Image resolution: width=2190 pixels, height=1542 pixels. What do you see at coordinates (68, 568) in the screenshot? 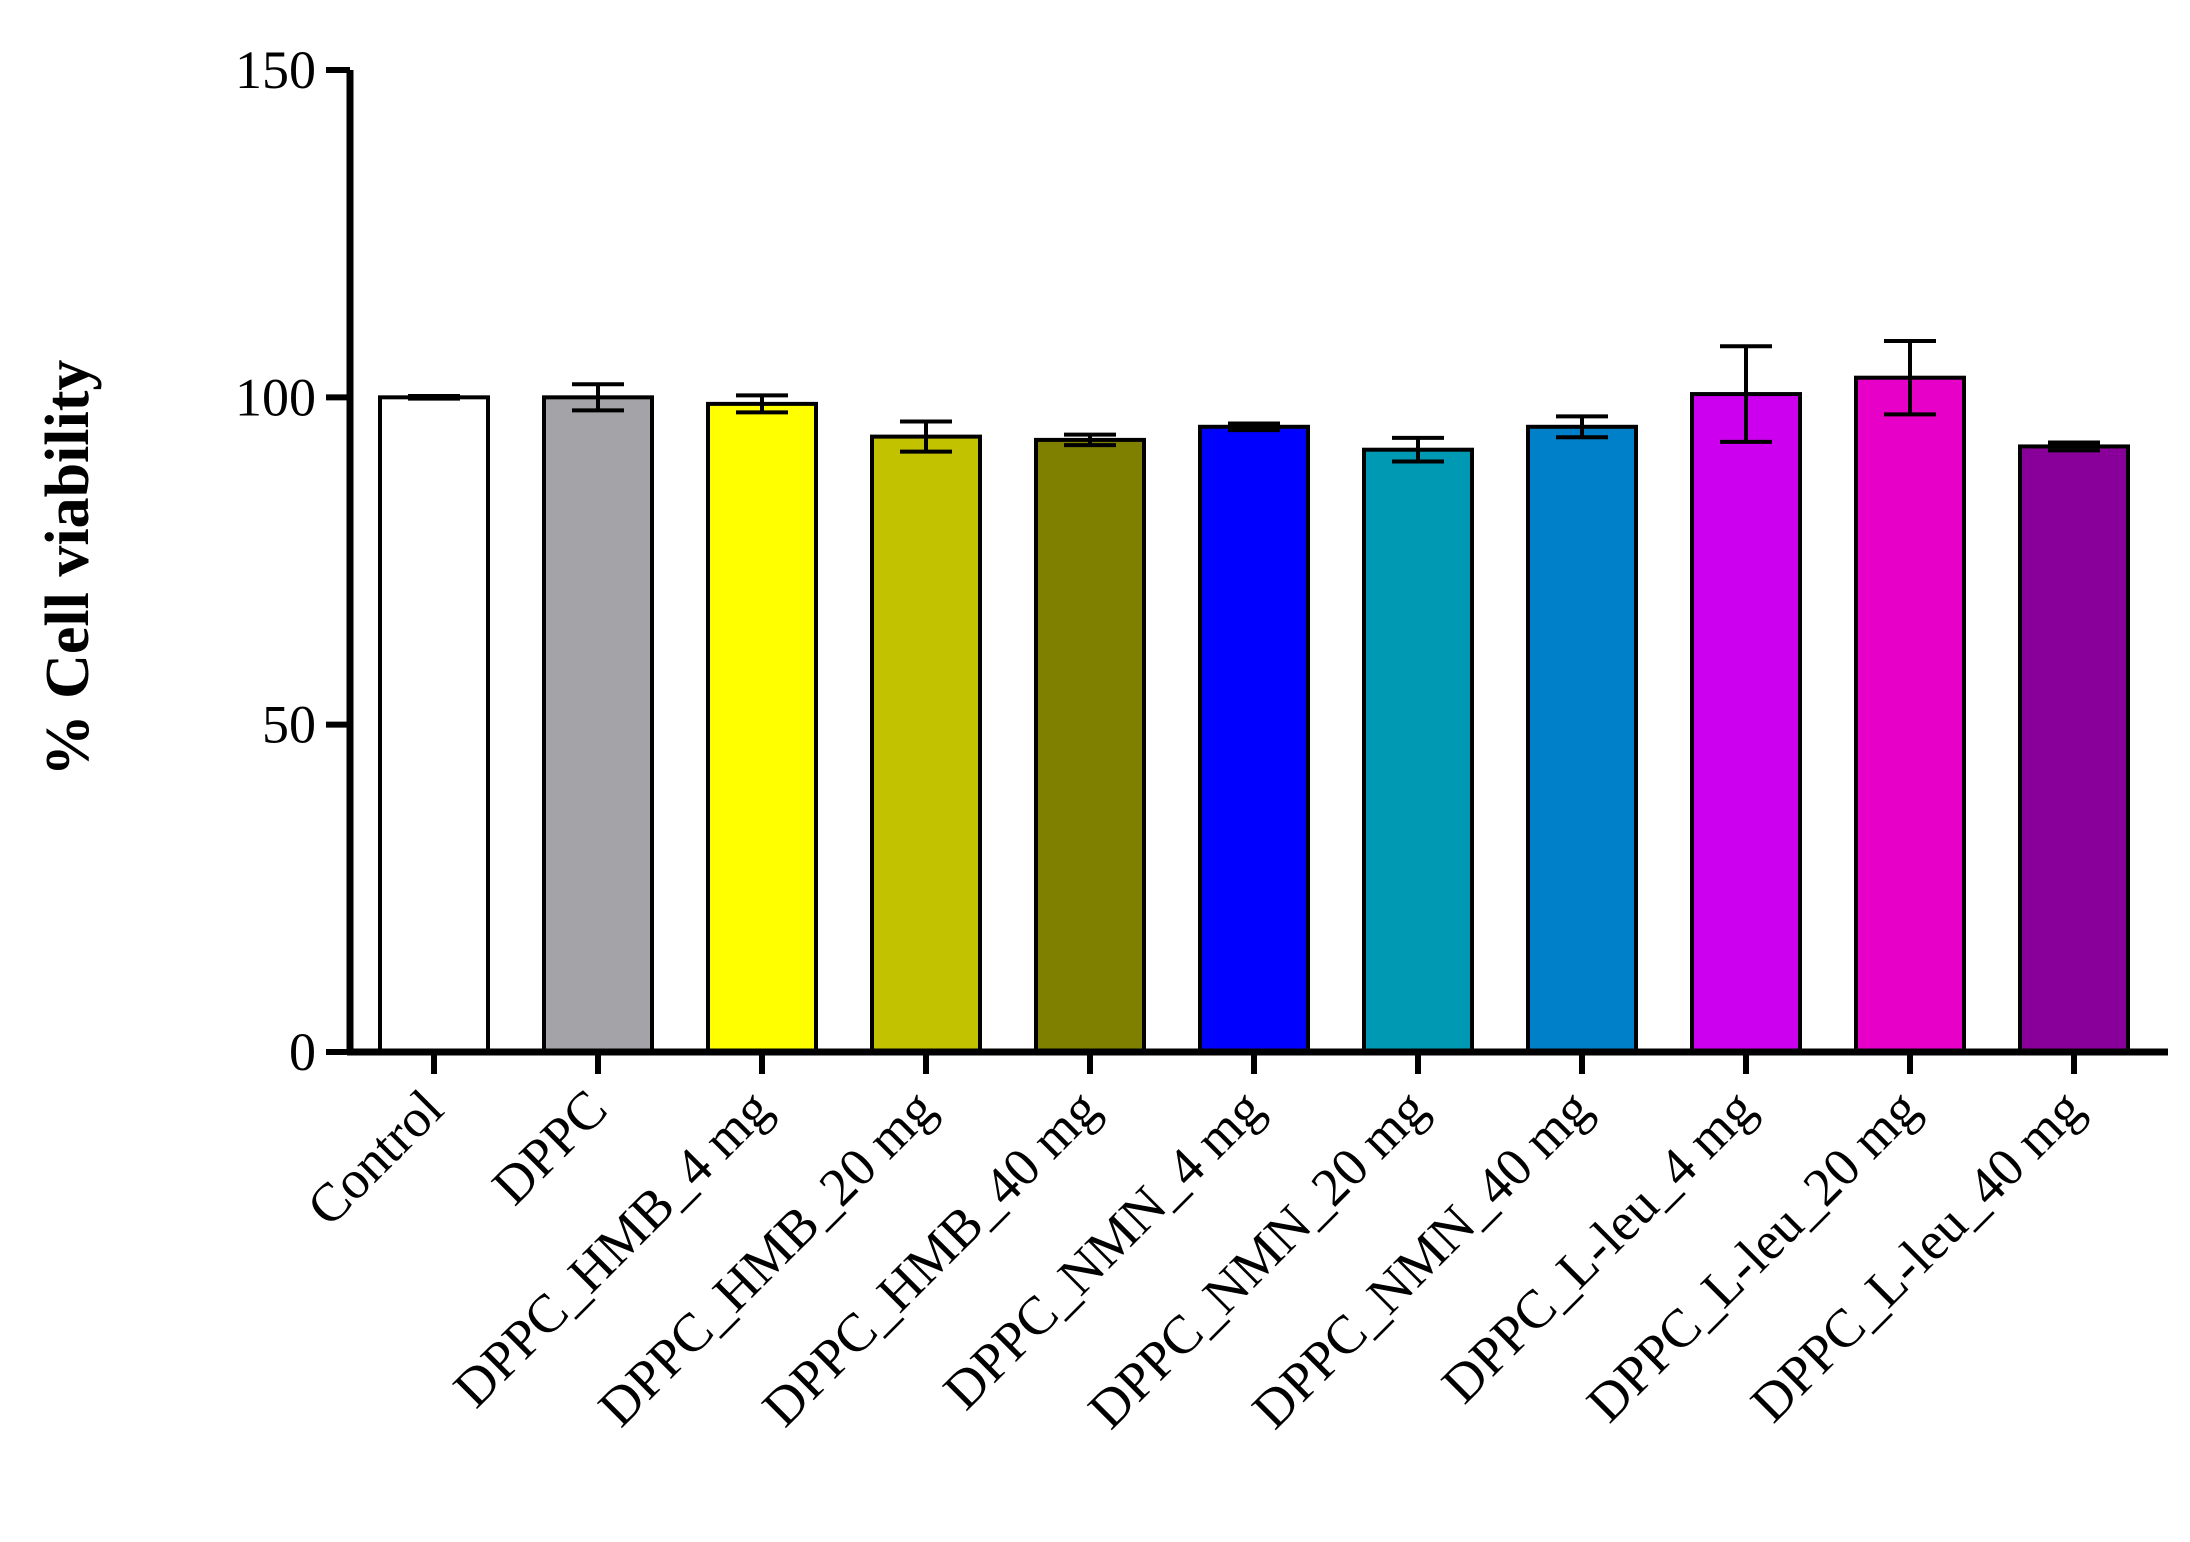
I see `y-axis-title: % Cell viability` at bounding box center [68, 568].